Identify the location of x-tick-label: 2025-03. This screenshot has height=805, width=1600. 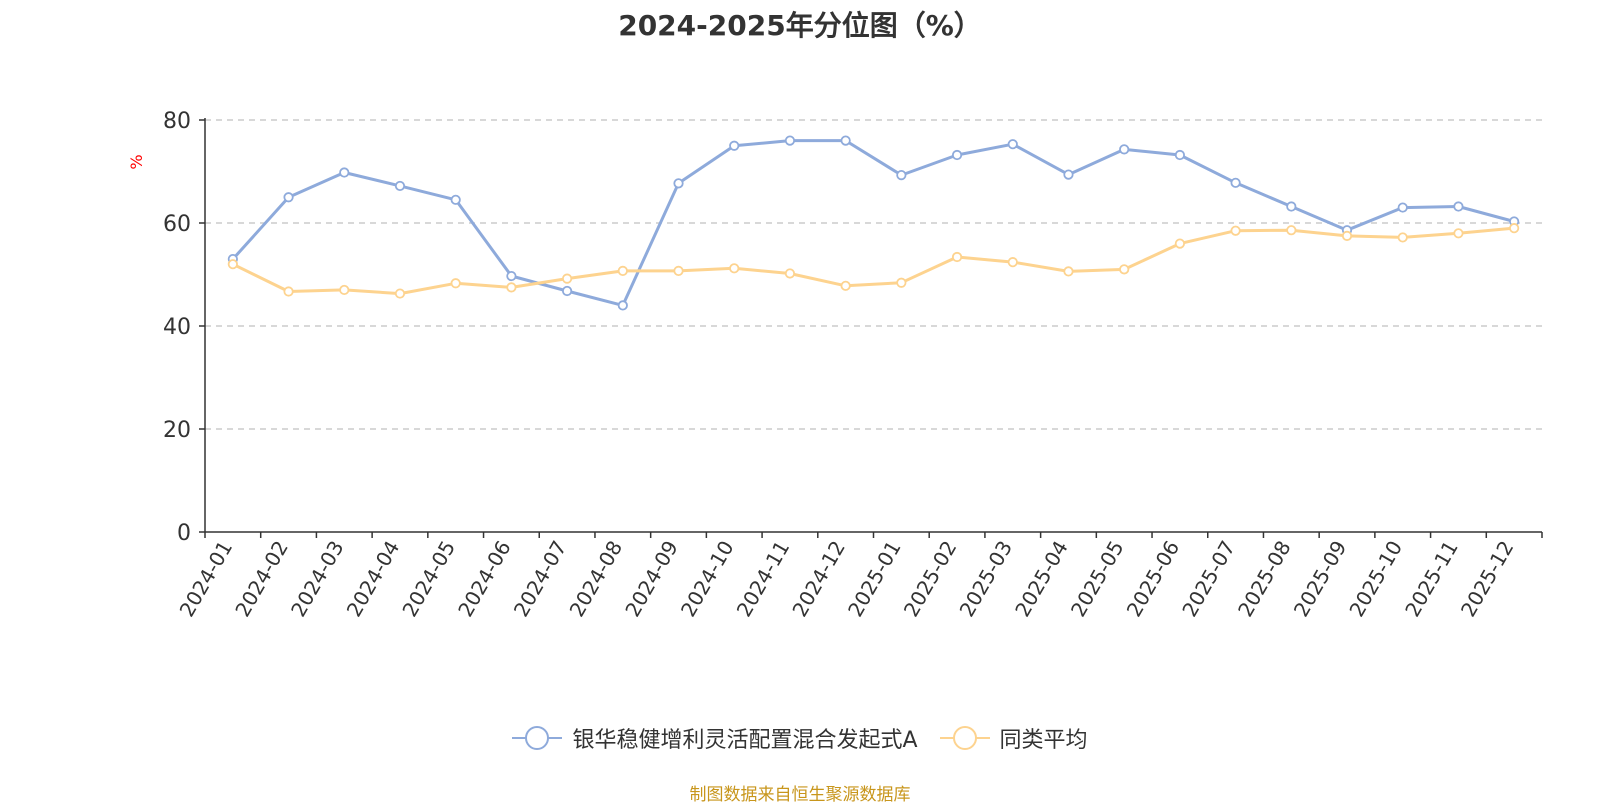
(986, 578).